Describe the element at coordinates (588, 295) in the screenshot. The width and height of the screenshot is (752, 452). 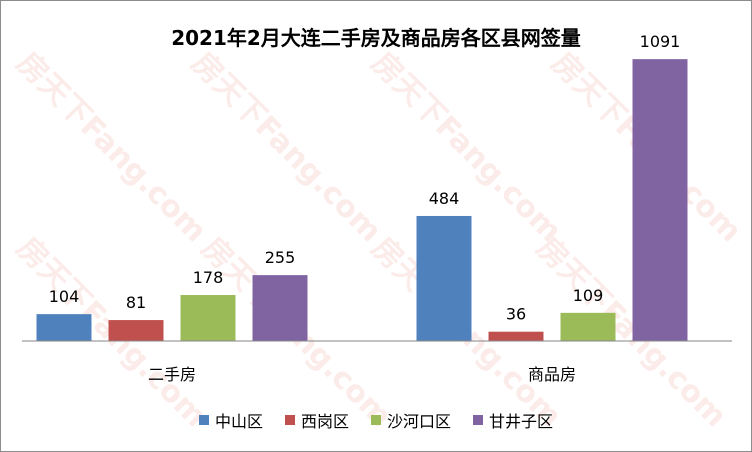
I see `data-label: 109` at that location.